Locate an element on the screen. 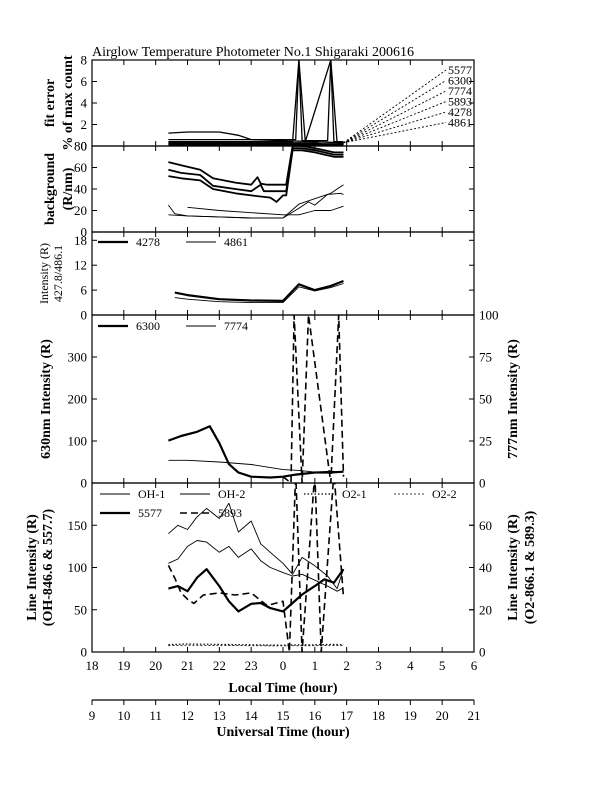 The width and height of the screenshot is (612, 792). y-axis-label-2: 427.8/486.1 is located at coordinates (58, 273).